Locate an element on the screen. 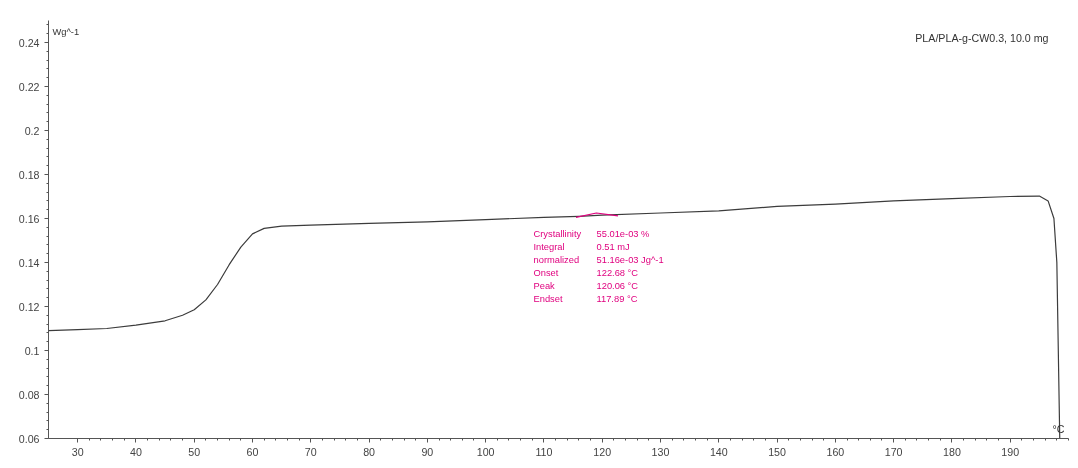 The height and width of the screenshot is (468, 1078). annotation: Crystallinity is located at coordinates (557, 233).